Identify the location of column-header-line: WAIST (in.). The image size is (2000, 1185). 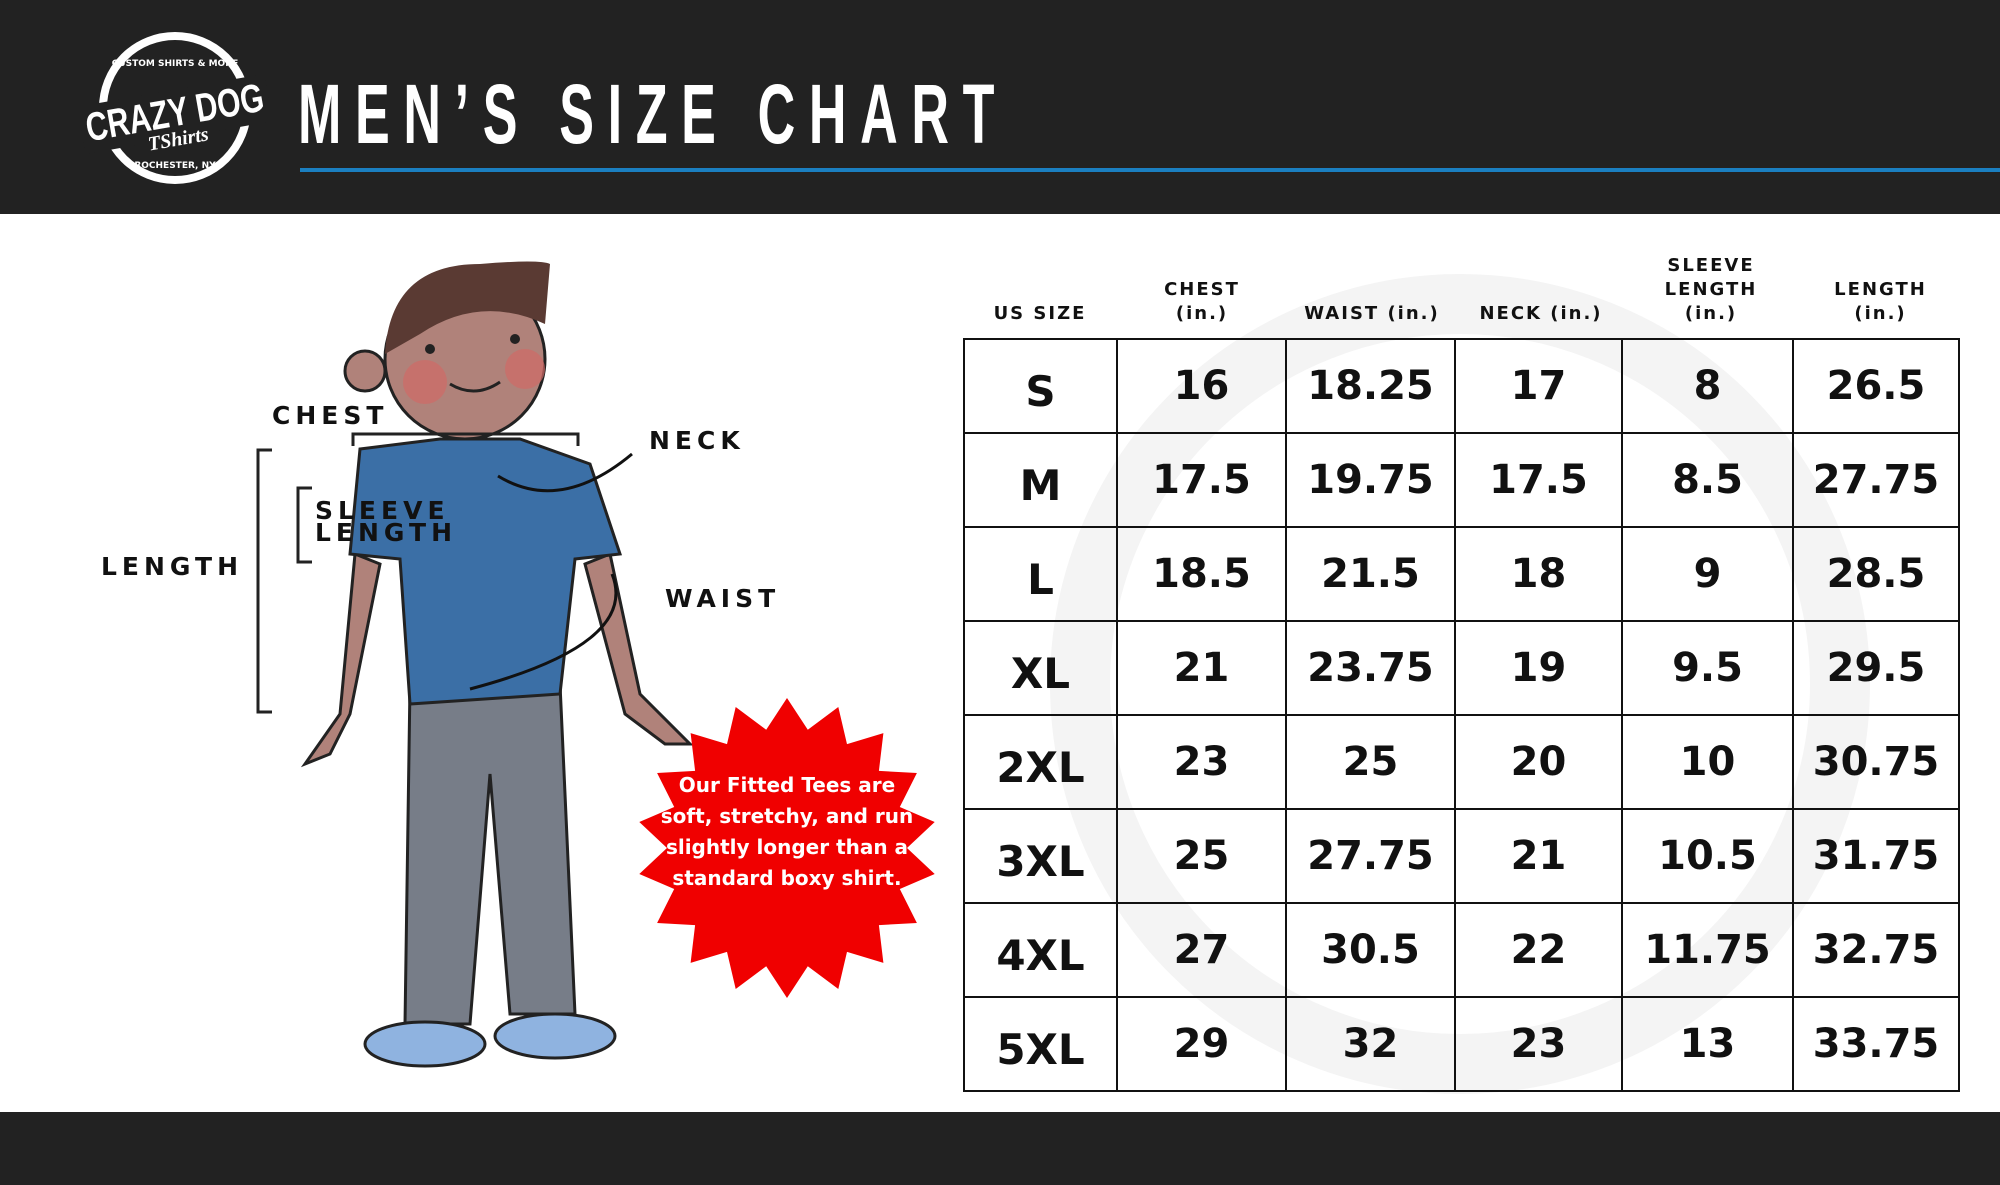
(1372, 313).